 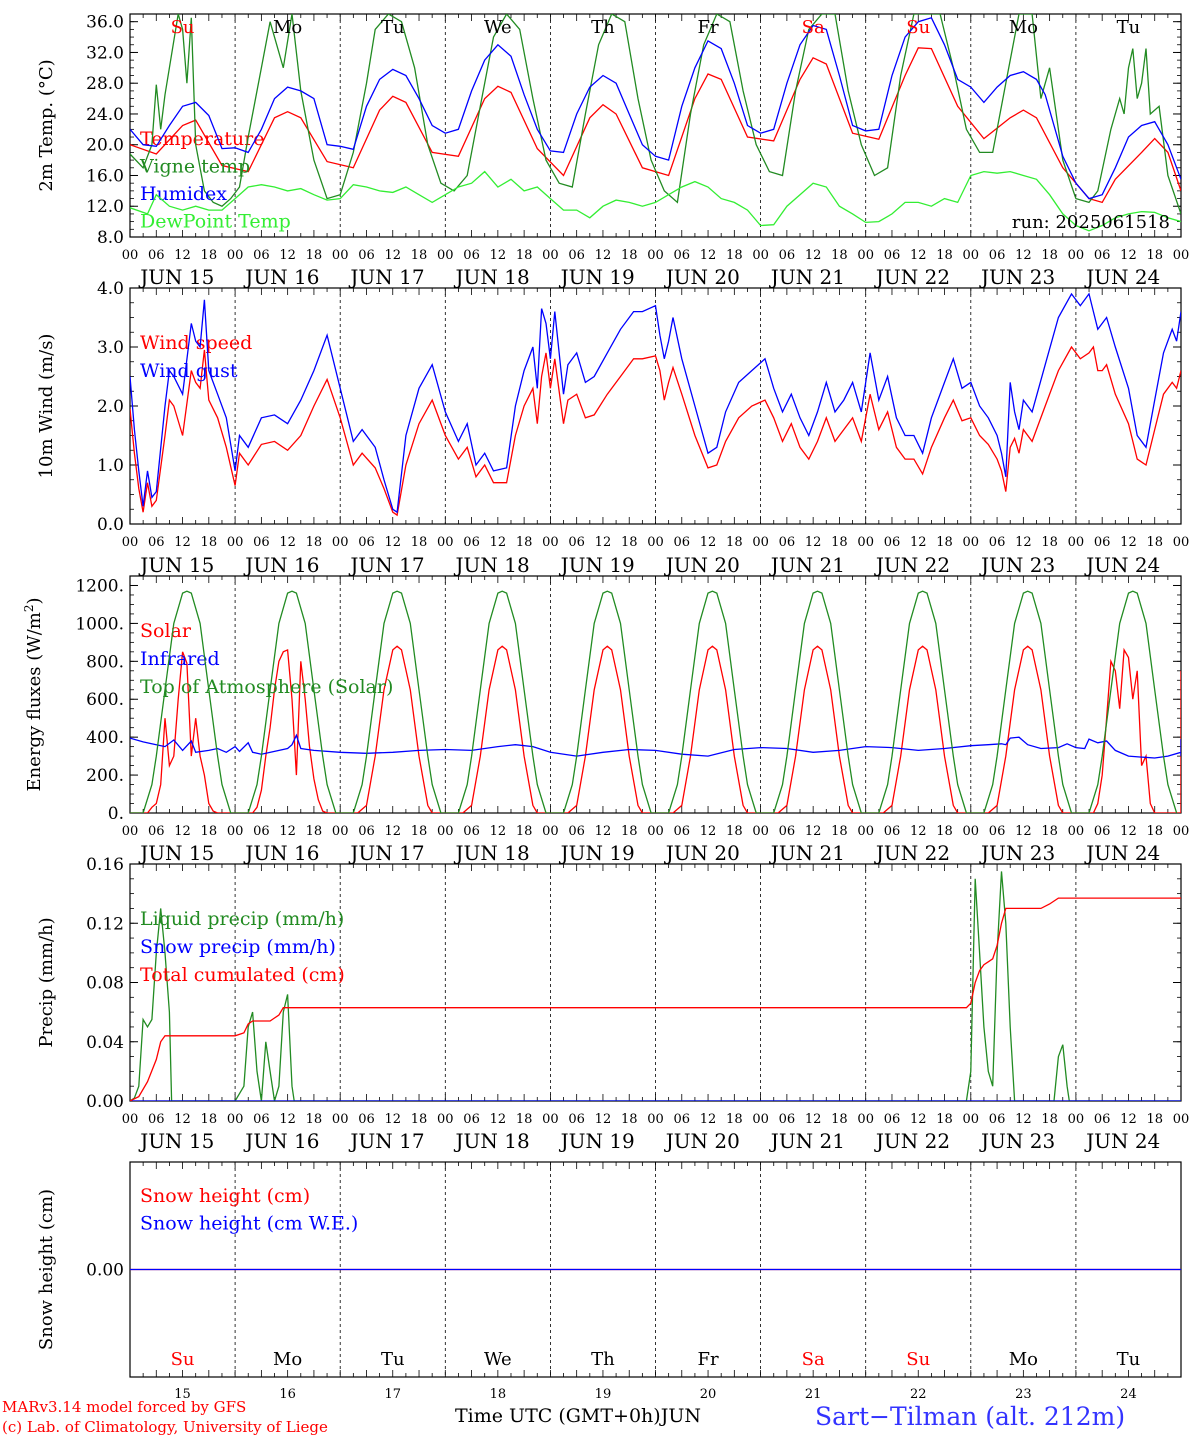 What do you see at coordinates (912, 565) in the screenshot?
I see `date-label: JUN 22` at bounding box center [912, 565].